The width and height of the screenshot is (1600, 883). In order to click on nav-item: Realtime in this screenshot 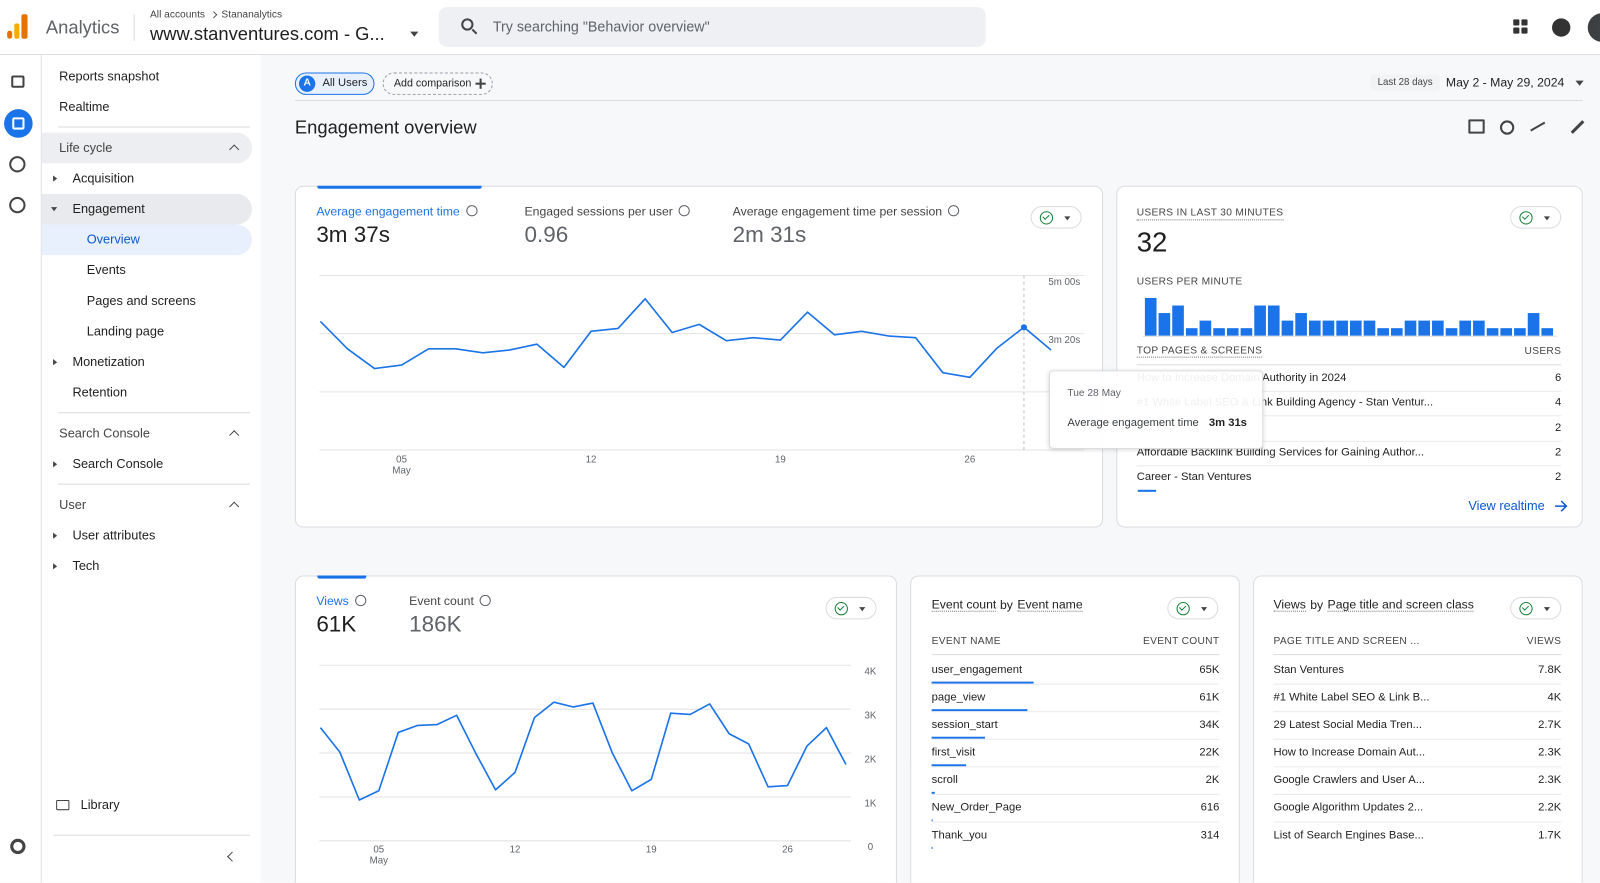, I will do `click(84, 107)`.